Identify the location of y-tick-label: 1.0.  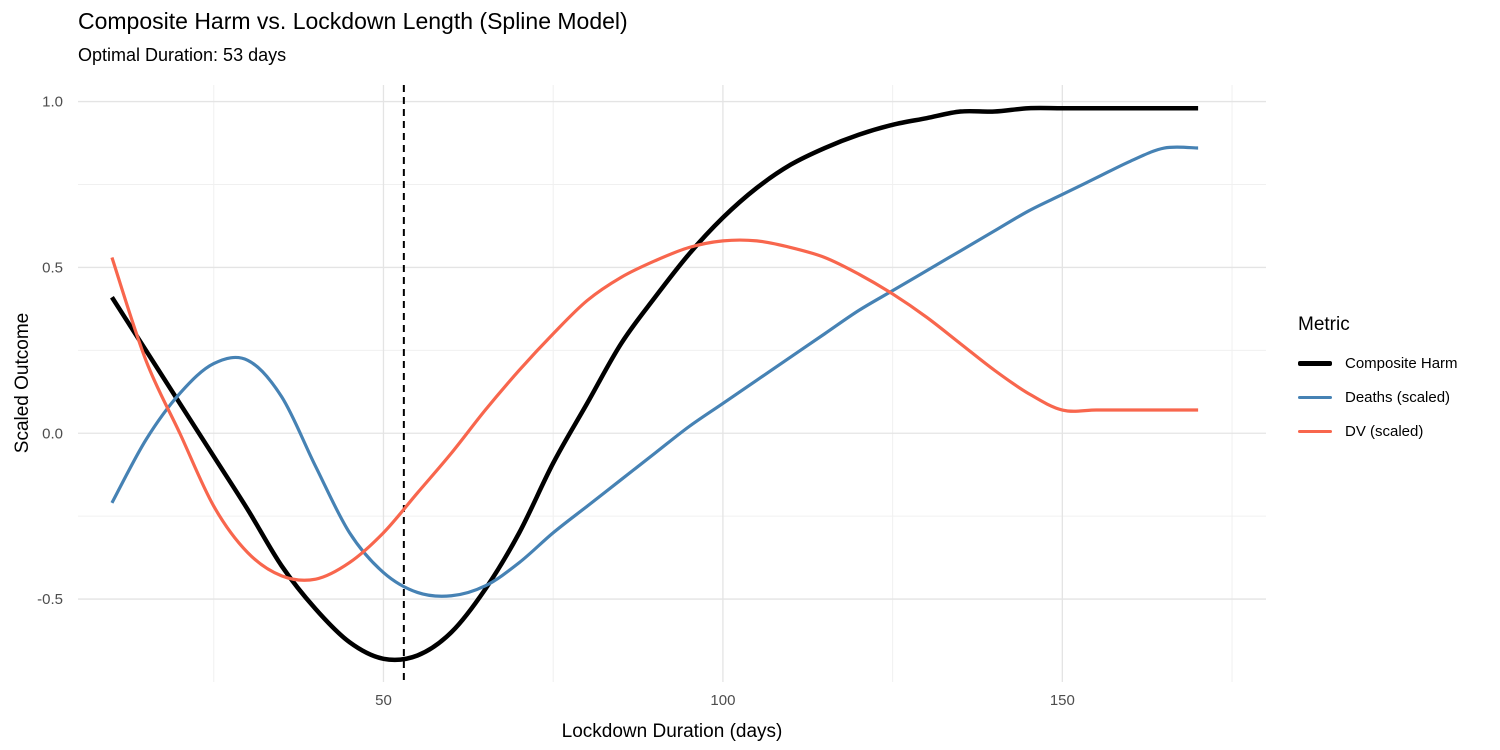
(52, 102).